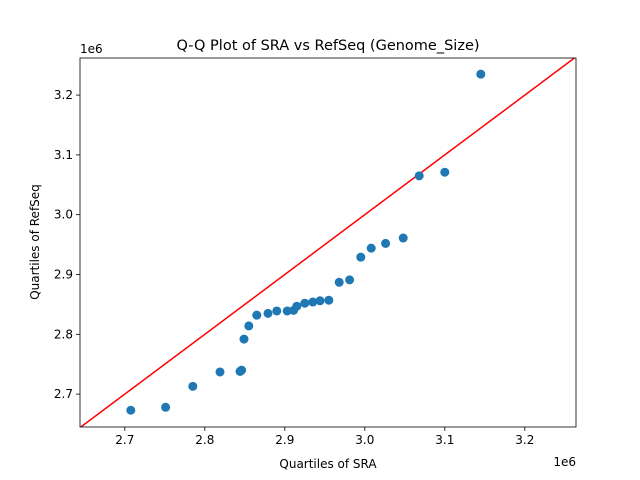 The width and height of the screenshot is (640, 480). What do you see at coordinates (63, 274) in the screenshot?
I see `y-tick-label: 2.9` at bounding box center [63, 274].